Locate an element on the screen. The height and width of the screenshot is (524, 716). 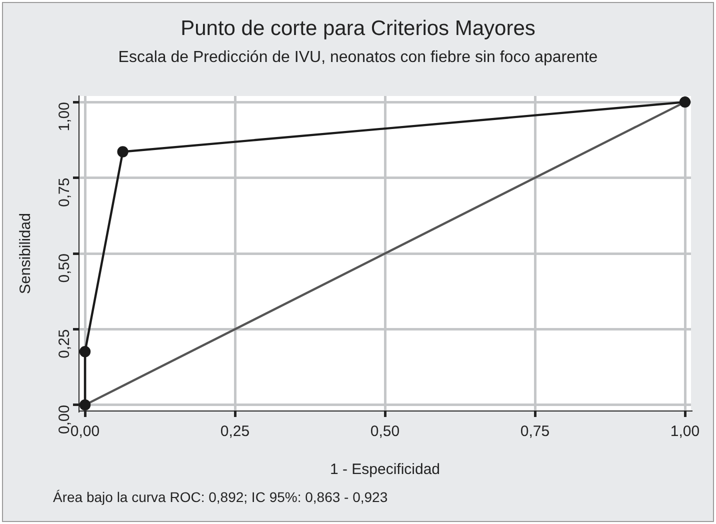
text: Área bajo la curva ROC: 0,892; IC 95%: 0,863 - 0,923 is located at coordinates (220, 497).